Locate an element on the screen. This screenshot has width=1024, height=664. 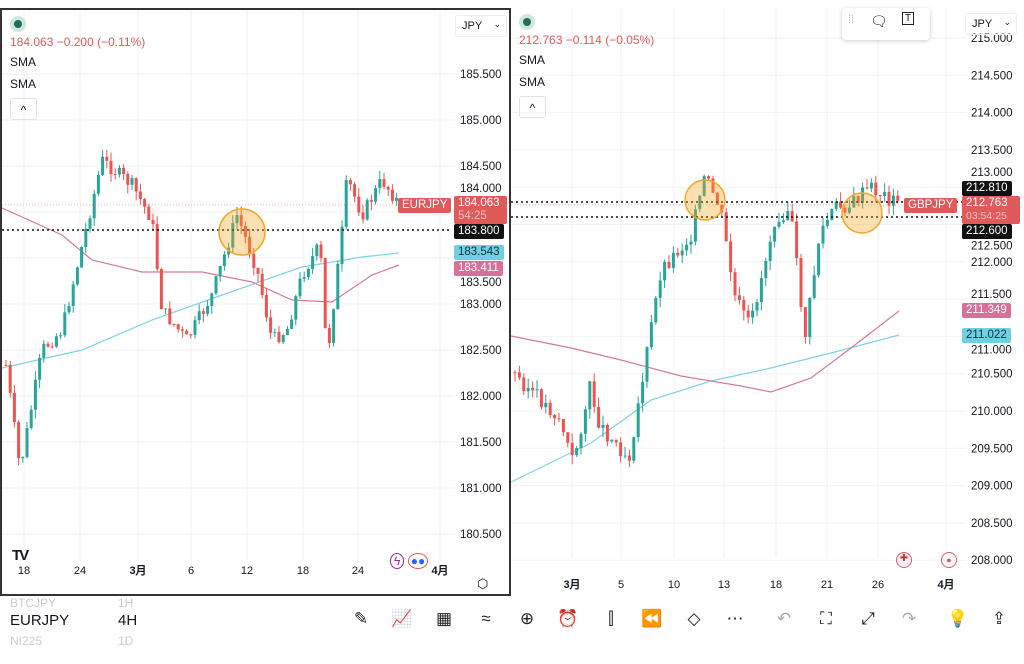
last-price: 212.763 is located at coordinates (987, 203).